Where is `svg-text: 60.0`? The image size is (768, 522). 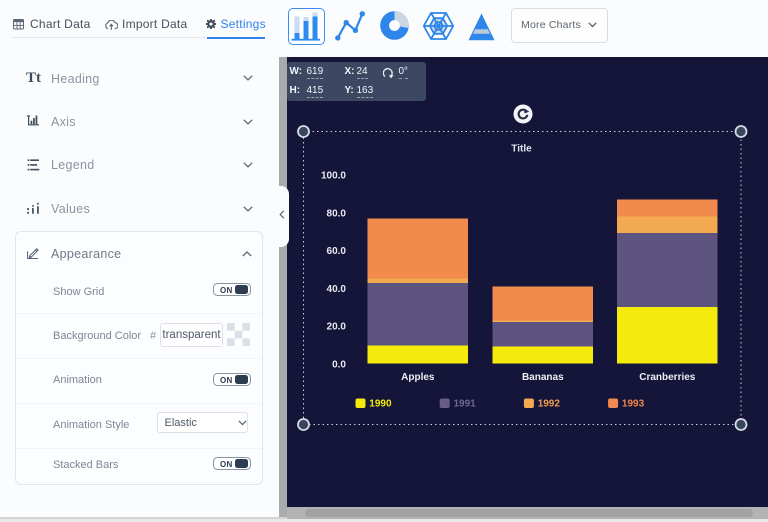 svg-text: 60.0 is located at coordinates (336, 251).